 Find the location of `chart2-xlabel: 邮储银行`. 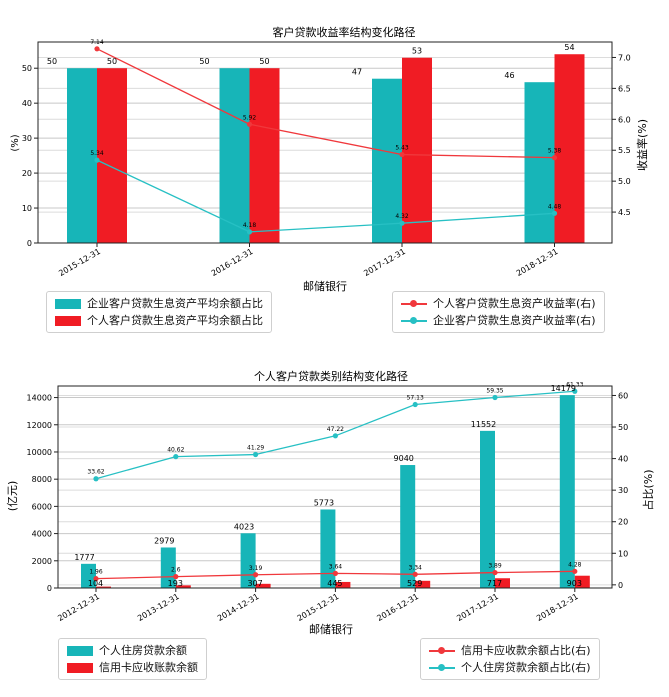

chart2-xlabel: 邮储银行 is located at coordinates (331, 629).